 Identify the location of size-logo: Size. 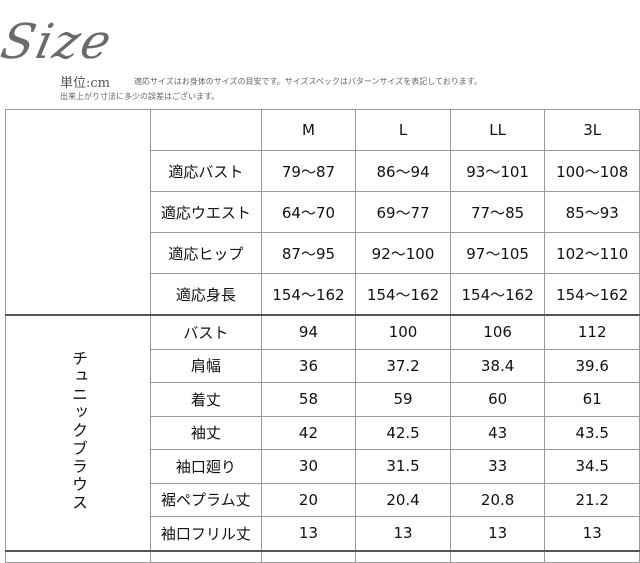
(59, 42).